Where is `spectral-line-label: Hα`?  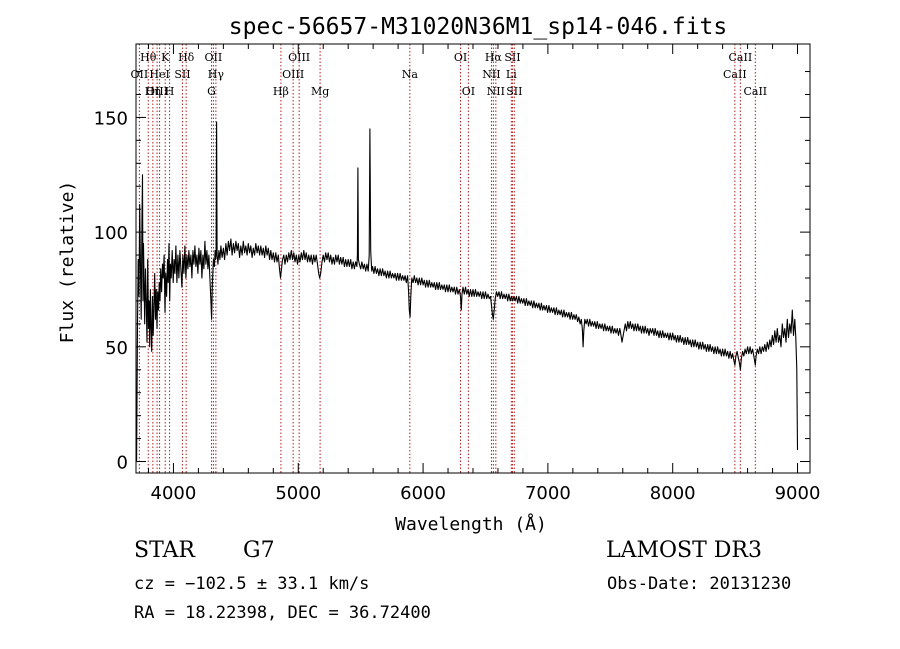 spectral-line-label: Hα is located at coordinates (494, 57).